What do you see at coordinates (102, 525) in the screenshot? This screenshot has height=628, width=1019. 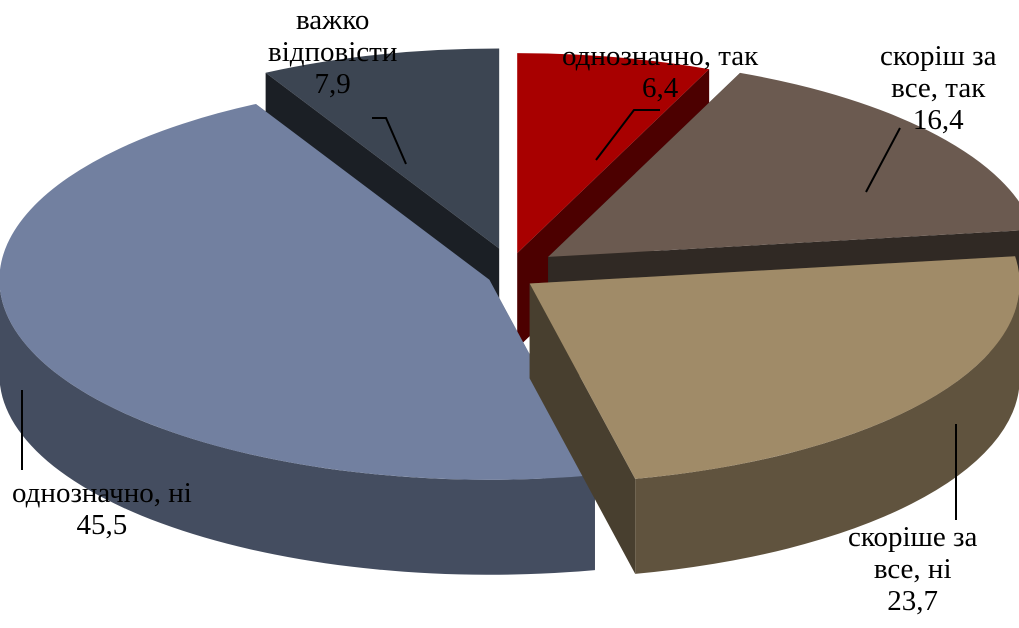 I see `slice-value: 45,5` at bounding box center [102, 525].